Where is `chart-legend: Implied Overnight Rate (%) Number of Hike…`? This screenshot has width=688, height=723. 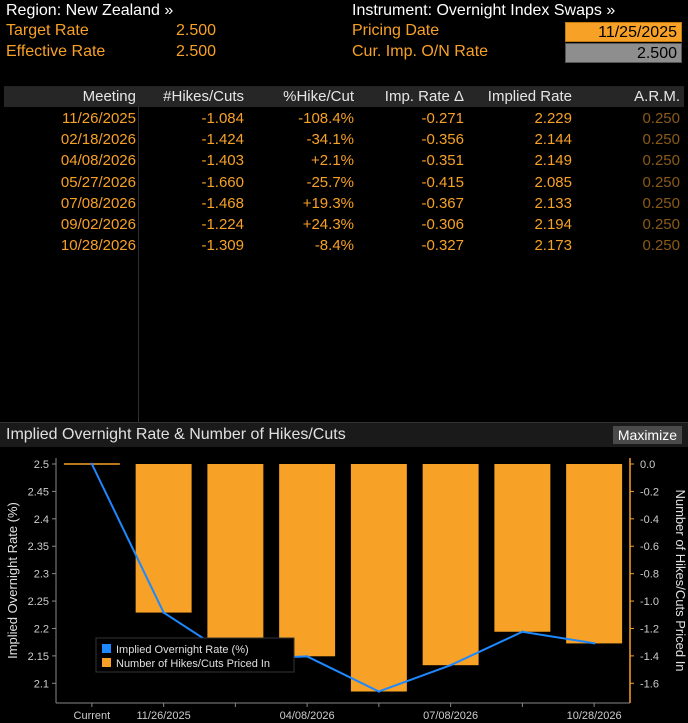
chart-legend: Implied Overnight Rate (%) Number of Hike… is located at coordinates (195, 655).